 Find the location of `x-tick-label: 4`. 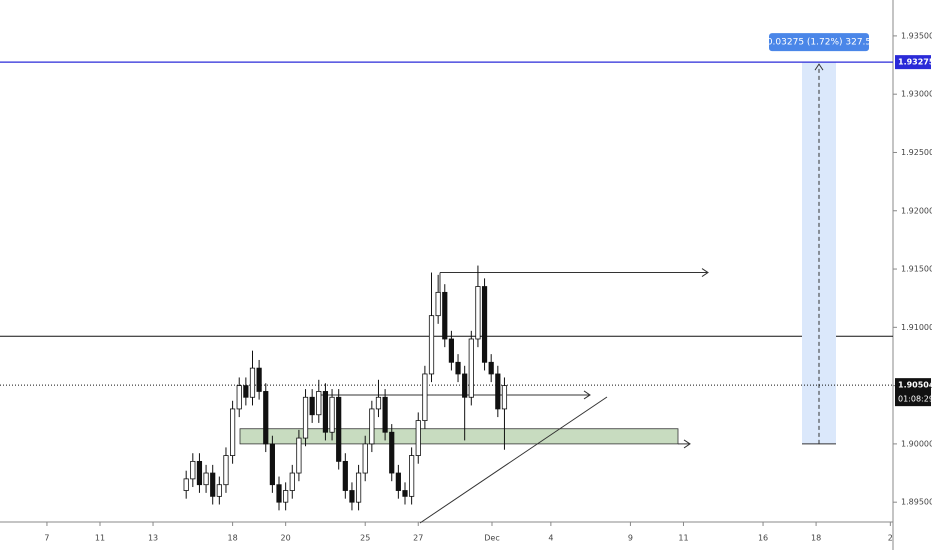

x-tick-label: 4 is located at coordinates (550, 538).